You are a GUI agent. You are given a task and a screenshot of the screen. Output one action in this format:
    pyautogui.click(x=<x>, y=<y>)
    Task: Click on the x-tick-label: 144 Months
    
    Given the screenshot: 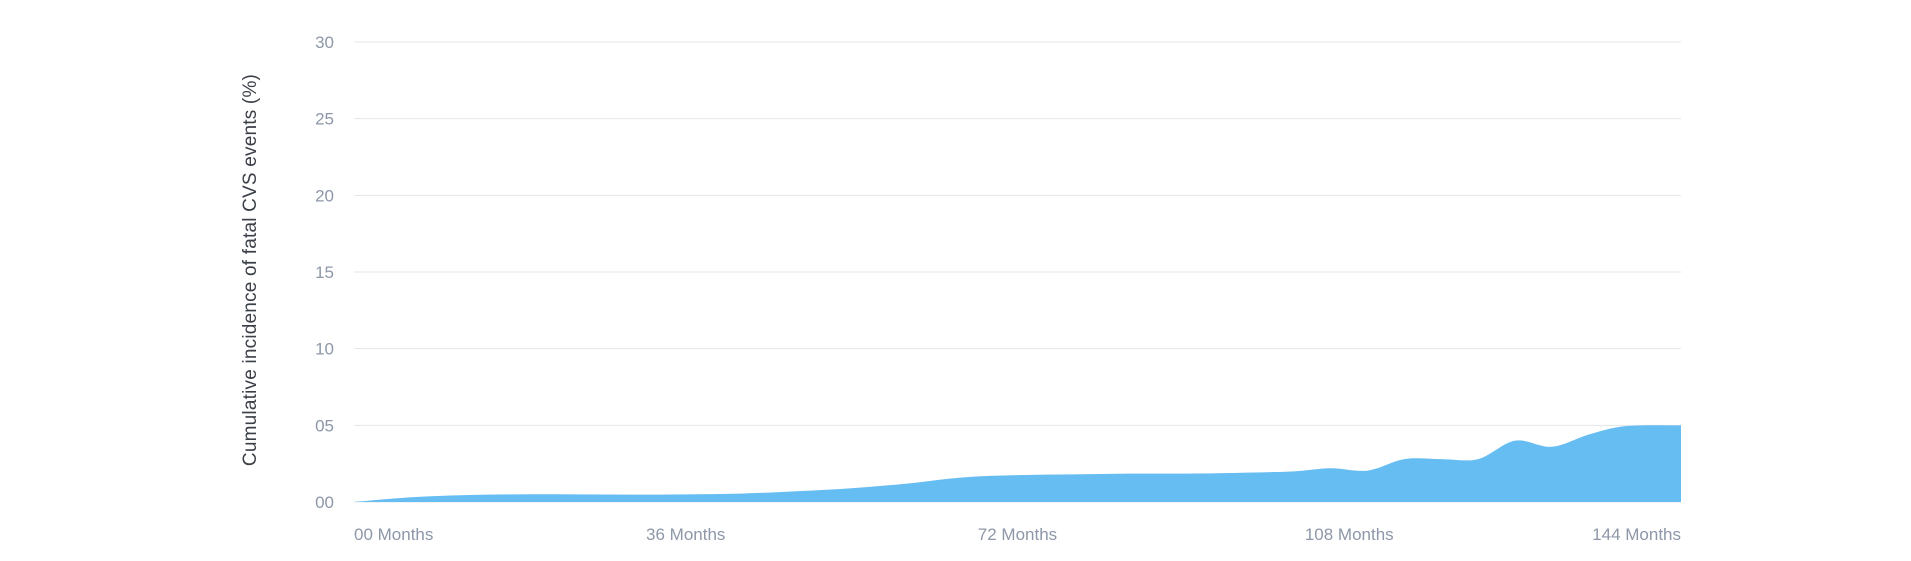 What is the action you would take?
    pyautogui.click(x=1636, y=534)
    